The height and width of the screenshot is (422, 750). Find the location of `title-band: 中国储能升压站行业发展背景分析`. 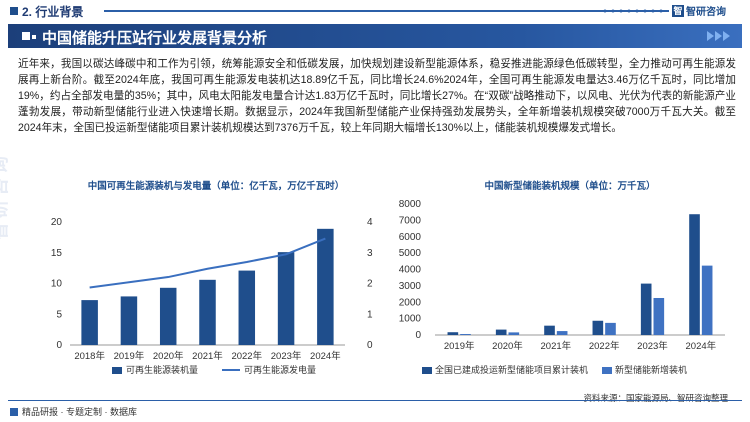

title-band: 中国储能升压站行业发展背景分析 is located at coordinates (375, 36).